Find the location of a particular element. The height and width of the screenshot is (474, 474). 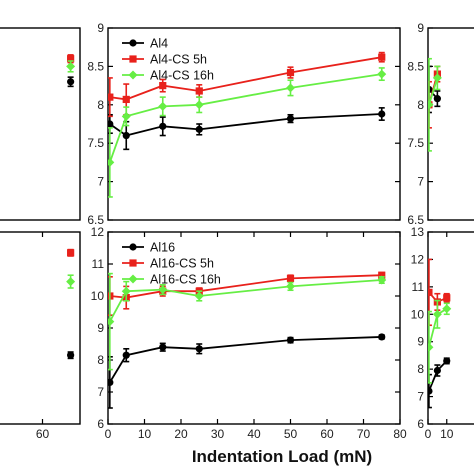

y-tick-label: 6 is located at coordinates (420, 424).